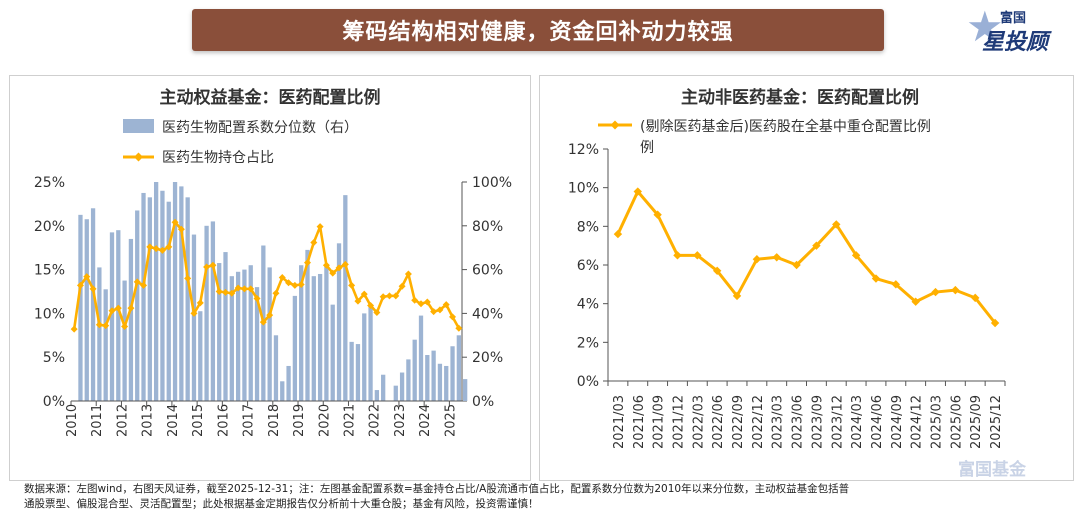  I want to click on y-tick-label: 6%, so click(588, 266).